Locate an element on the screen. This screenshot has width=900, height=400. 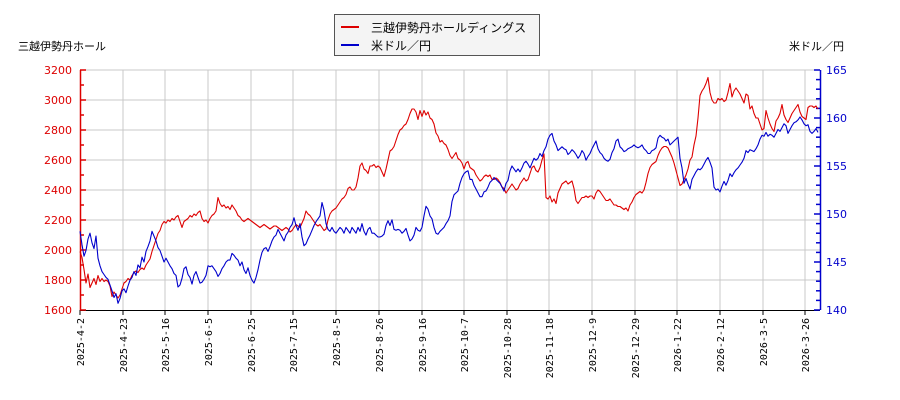
x-tick-label: 2026-3-26 is located at coordinates (806, 345).